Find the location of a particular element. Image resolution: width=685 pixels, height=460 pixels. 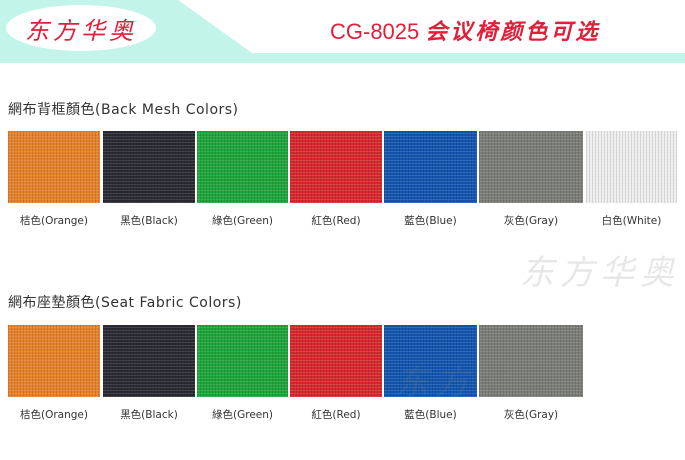

page-title: CG-8025 会议椅颜色可选 is located at coordinates (465, 30).